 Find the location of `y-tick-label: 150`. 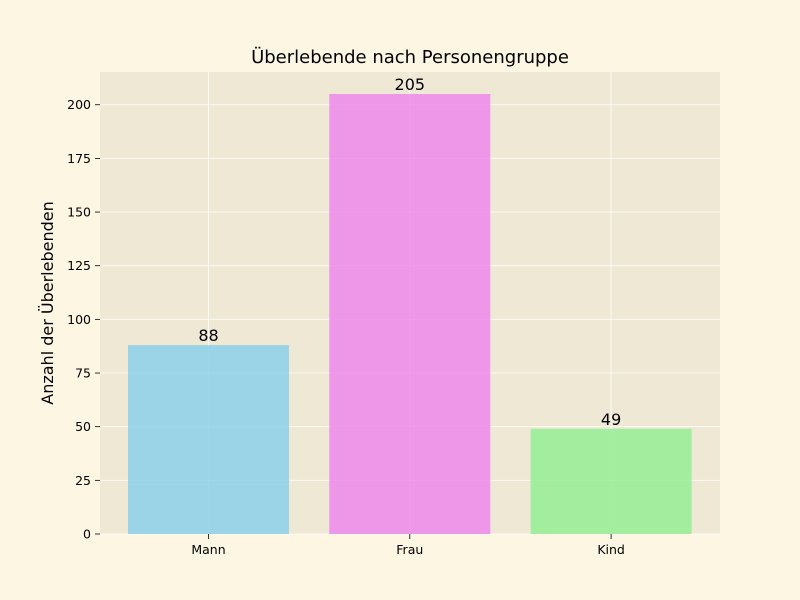

y-tick-label: 150 is located at coordinates (79, 212).